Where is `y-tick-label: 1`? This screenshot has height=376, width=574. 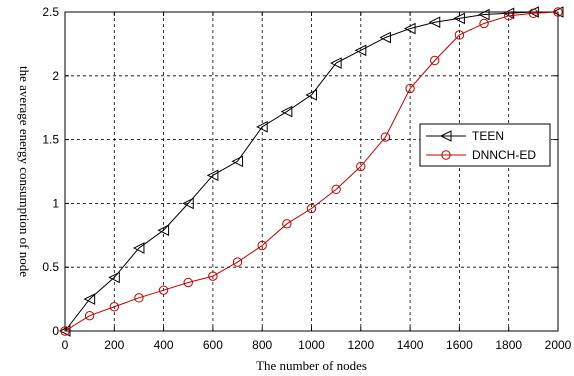
y-tick-label: 1 is located at coordinates (55, 203).